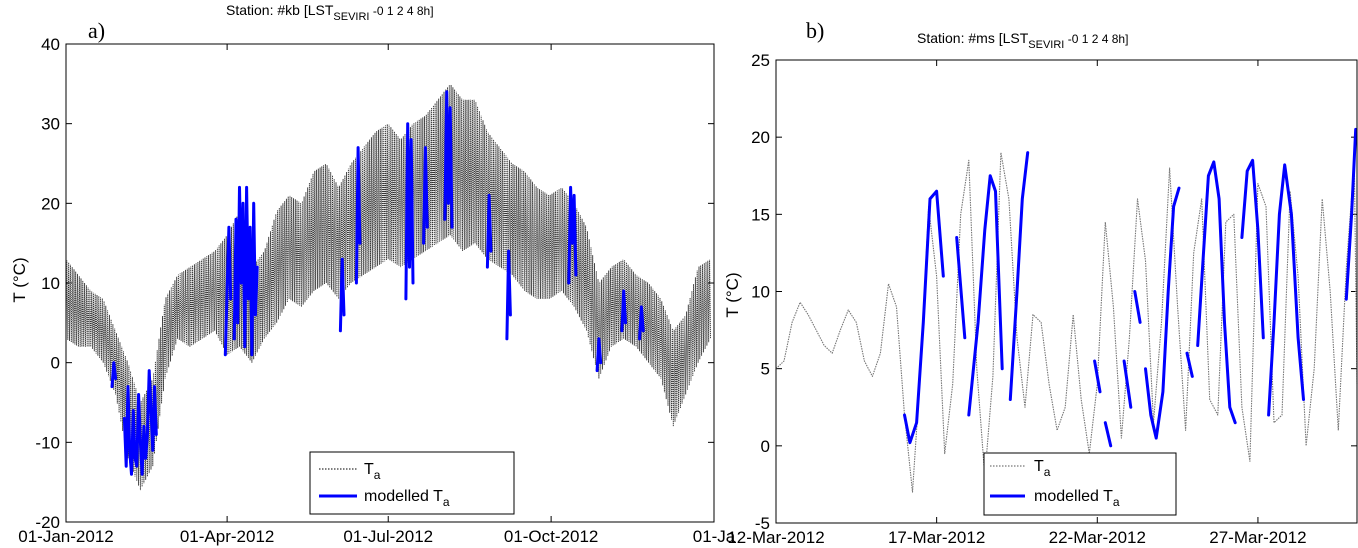  I want to click on panel-a-y-tick-label: 40, so click(50, 44).